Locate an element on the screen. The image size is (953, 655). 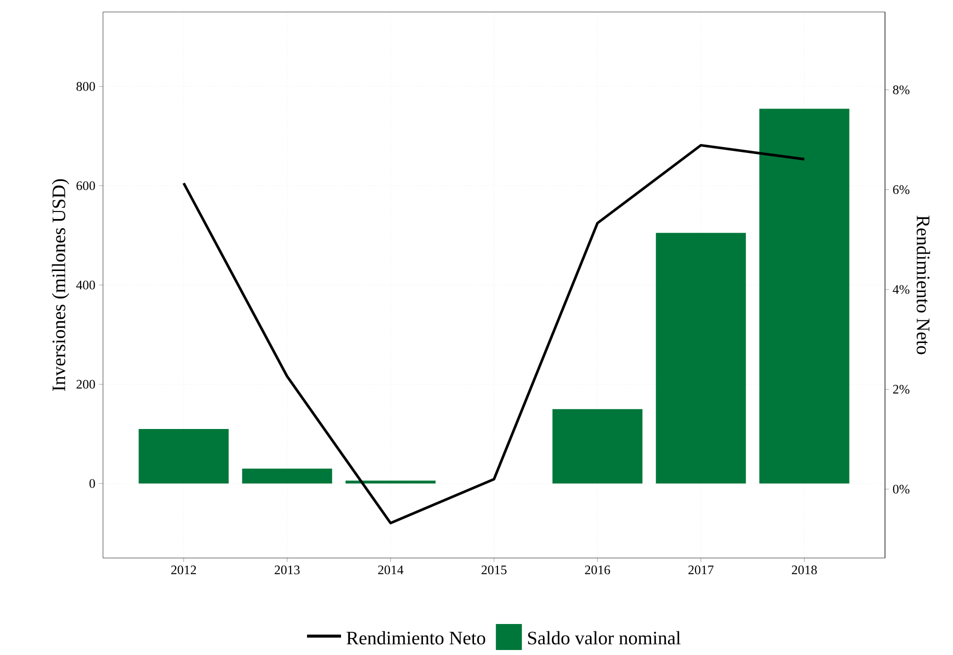
y2-axis-title: Rendimiento Neto is located at coordinates (923, 285).